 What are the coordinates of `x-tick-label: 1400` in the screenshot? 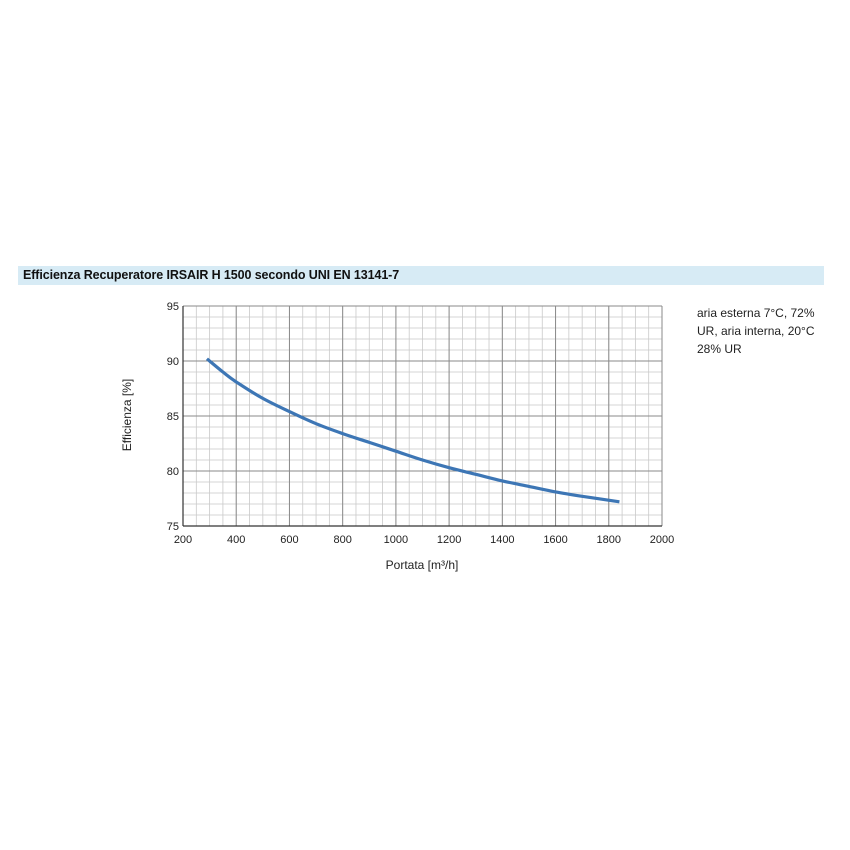 It's located at (502, 540).